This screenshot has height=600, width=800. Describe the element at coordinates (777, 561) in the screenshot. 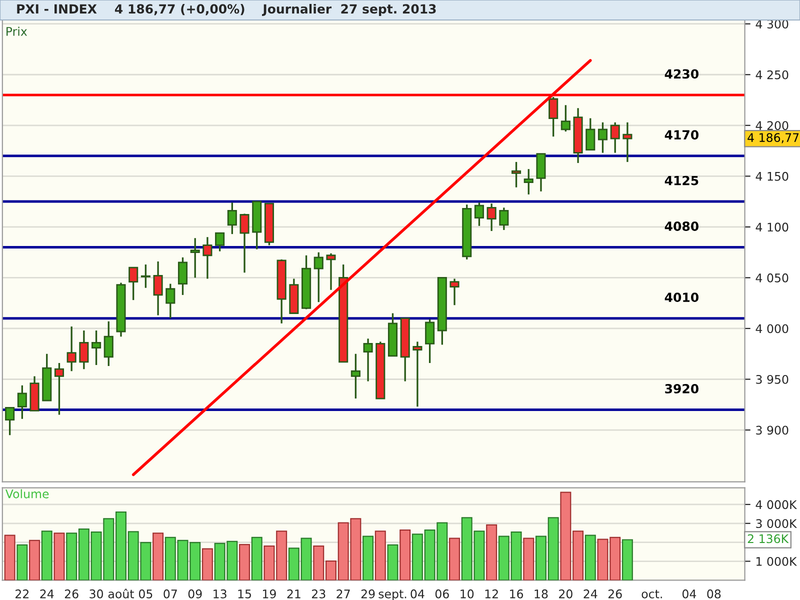

I see `y-tick-label: 1 000K` at that location.